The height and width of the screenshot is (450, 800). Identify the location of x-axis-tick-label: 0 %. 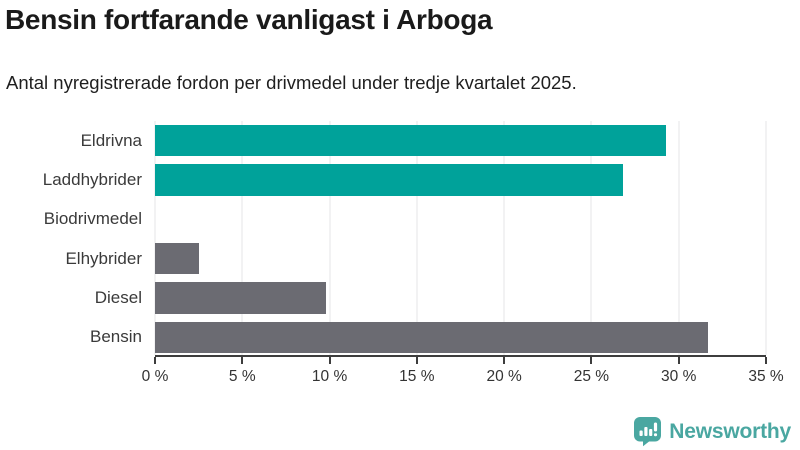
(155, 376).